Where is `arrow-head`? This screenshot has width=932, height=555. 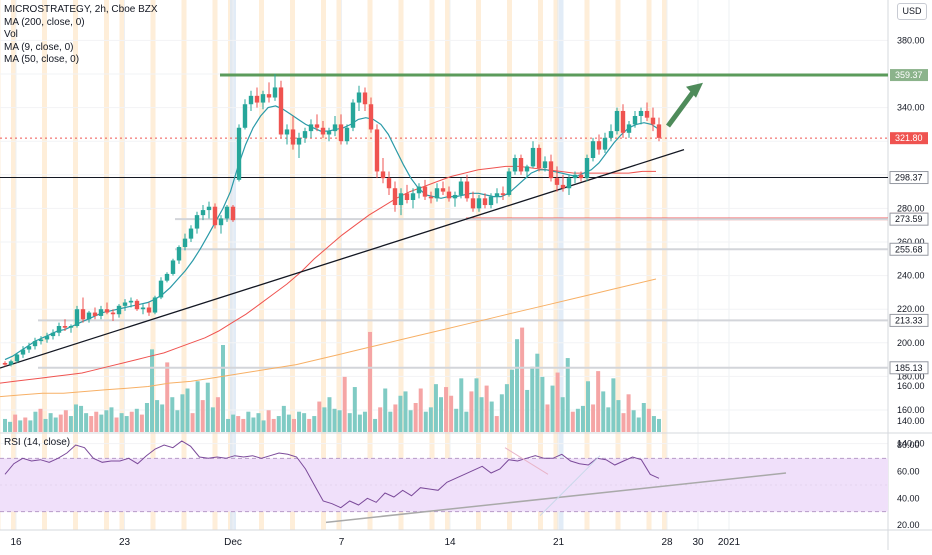 arrow-head is located at coordinates (694, 90).